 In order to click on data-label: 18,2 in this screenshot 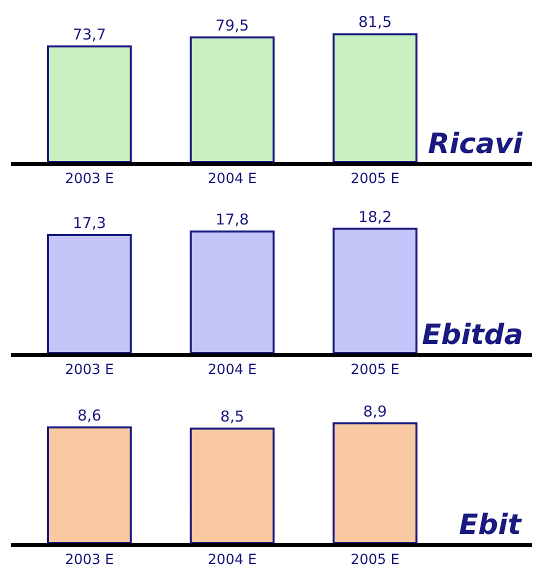, I will do `click(375, 217)`.